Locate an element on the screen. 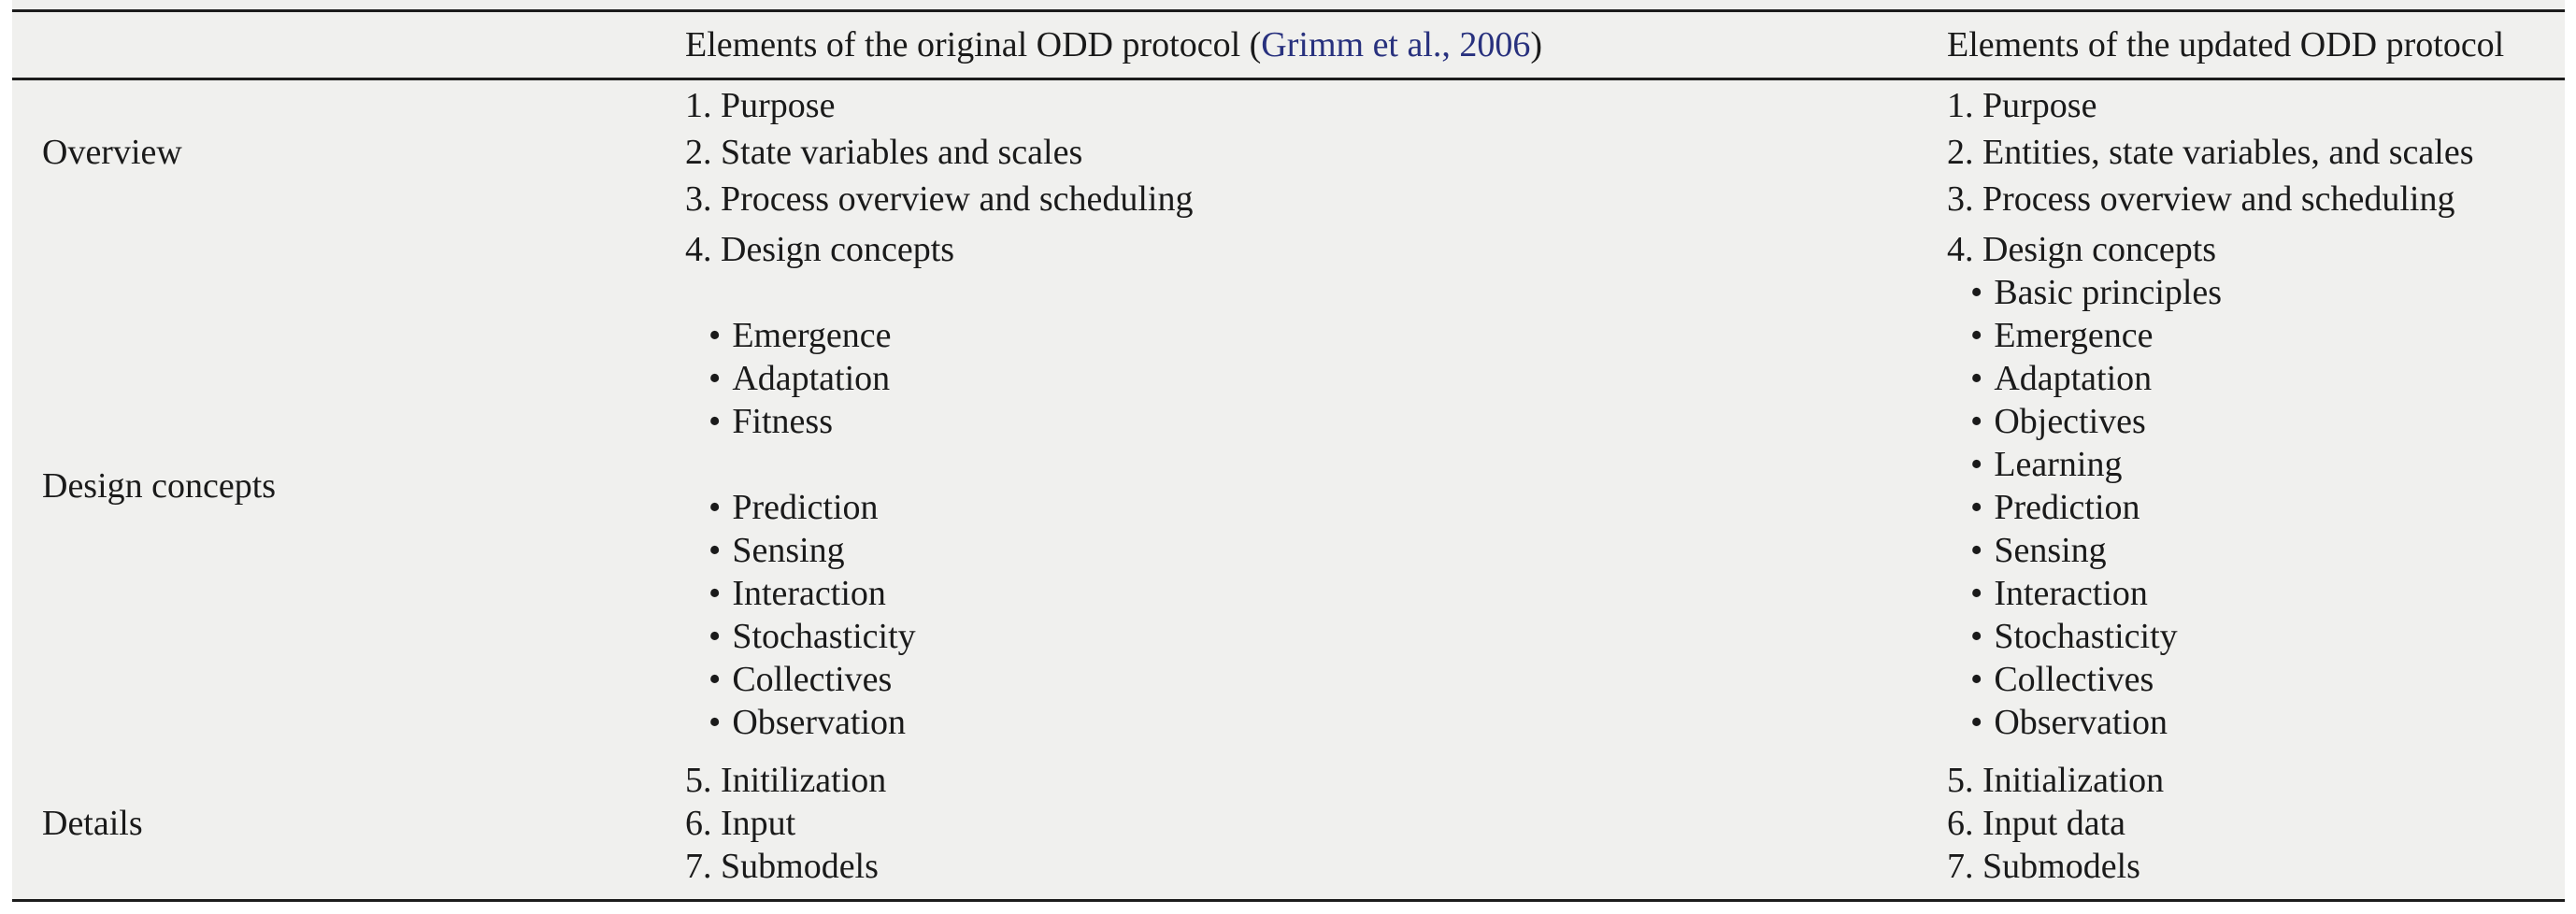 This screenshot has height=914, width=2576. row-label-design-concepts: Design concepts is located at coordinates (159, 486).